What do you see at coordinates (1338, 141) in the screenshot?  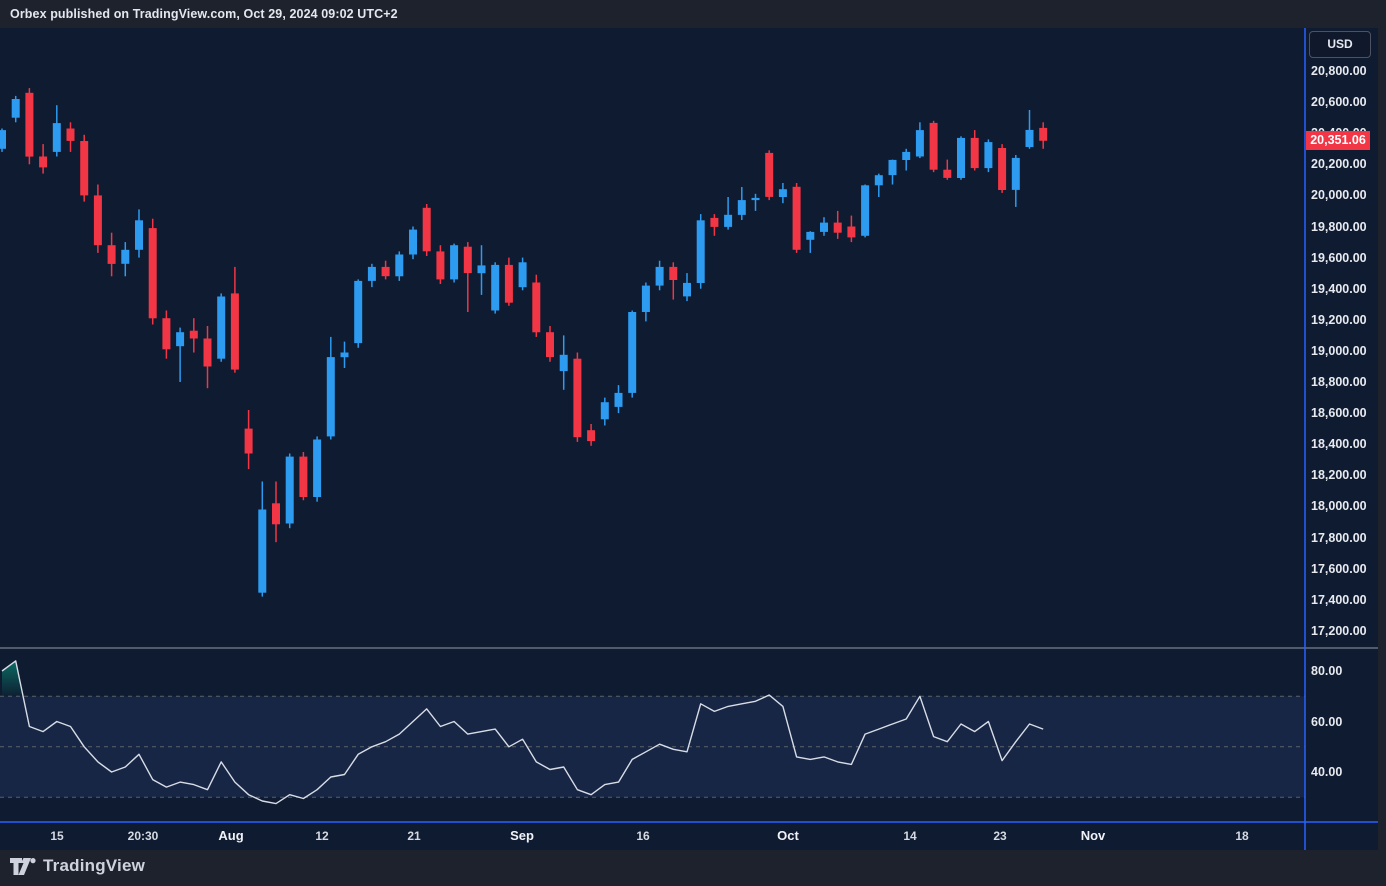 I see `last-price-badge: 20,351.06` at bounding box center [1338, 141].